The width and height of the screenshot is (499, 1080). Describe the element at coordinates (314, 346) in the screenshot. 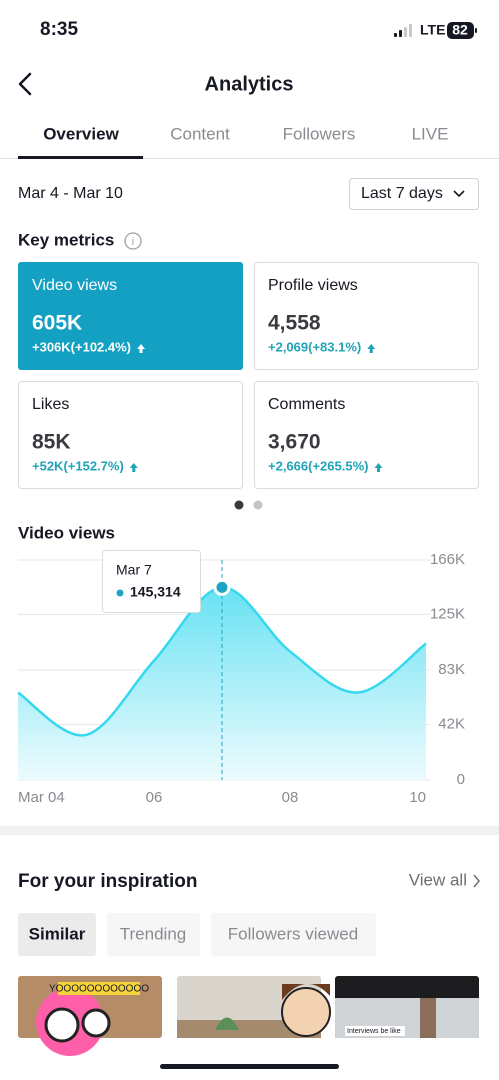

I see `metric-change: +2,069(+83.1%)` at that location.